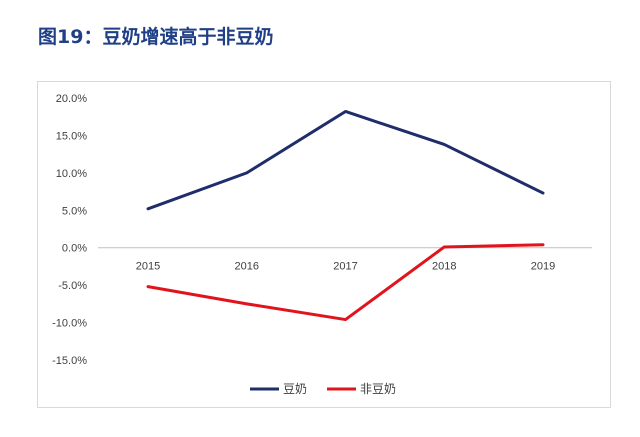 The image size is (640, 437). Describe the element at coordinates (444, 267) in the screenshot. I see `x-tick-label: 2018` at that location.